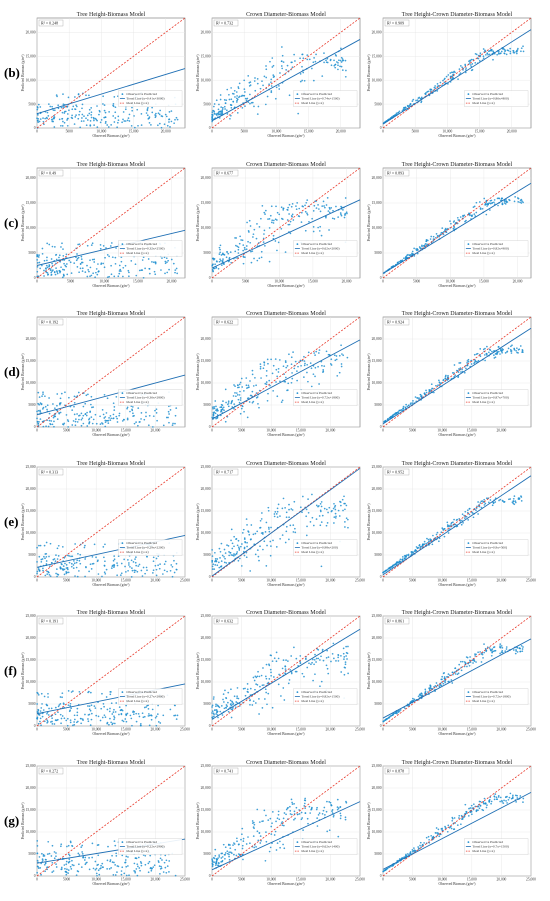  What do you see at coordinates (226, 173) in the screenshot?
I see `r2-box` at bounding box center [226, 173].